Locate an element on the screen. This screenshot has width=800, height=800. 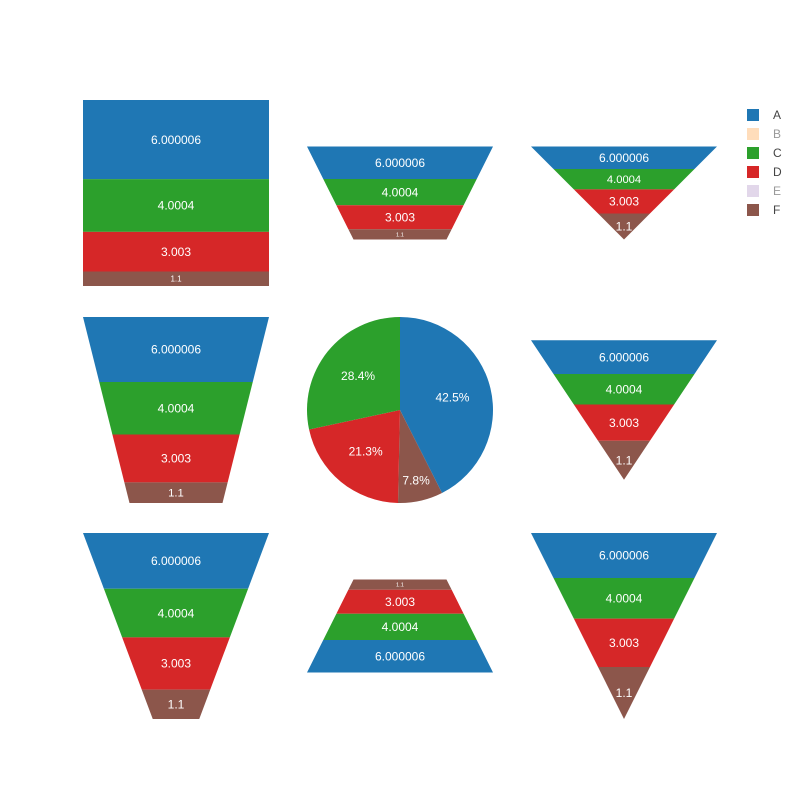
legend-swatch-E is located at coordinates (753, 191).